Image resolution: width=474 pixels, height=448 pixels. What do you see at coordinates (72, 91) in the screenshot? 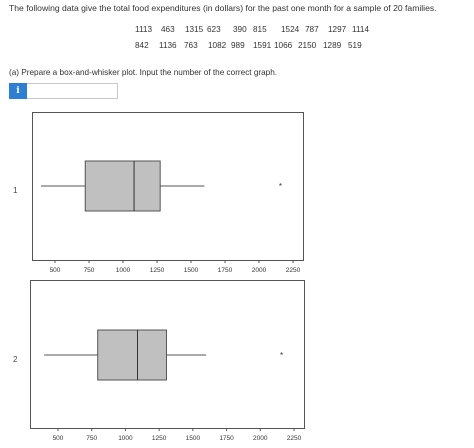
I see `graph-number-input` at bounding box center [72, 91].